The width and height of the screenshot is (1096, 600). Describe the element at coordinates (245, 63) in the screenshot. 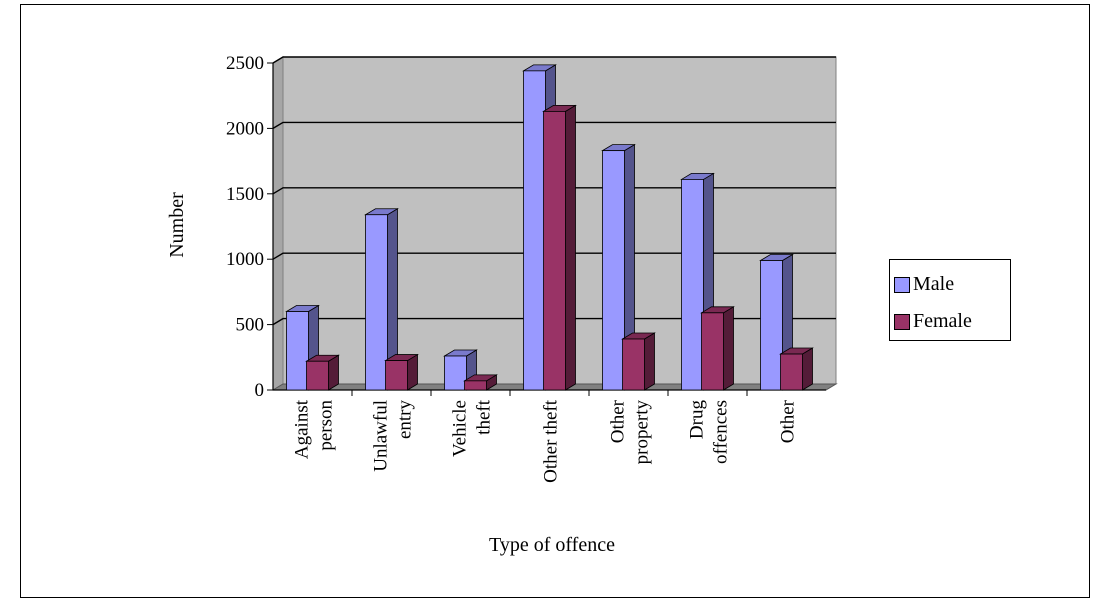

I see `y-tick-label: 2500` at that location.